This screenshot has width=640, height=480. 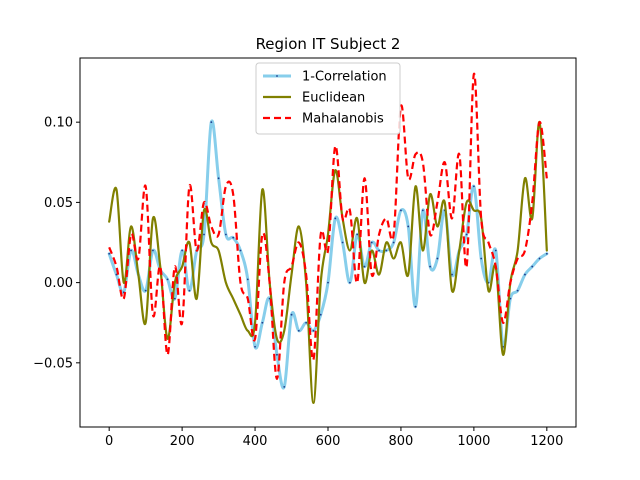 I want to click on legend-label-1-correlation: 1-Correlation, so click(x=344, y=77).